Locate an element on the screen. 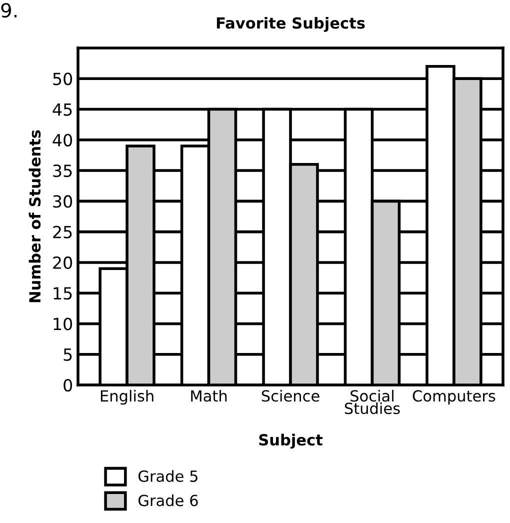 This screenshot has height=523, width=510. x-axis-title: Subject is located at coordinates (291, 441).